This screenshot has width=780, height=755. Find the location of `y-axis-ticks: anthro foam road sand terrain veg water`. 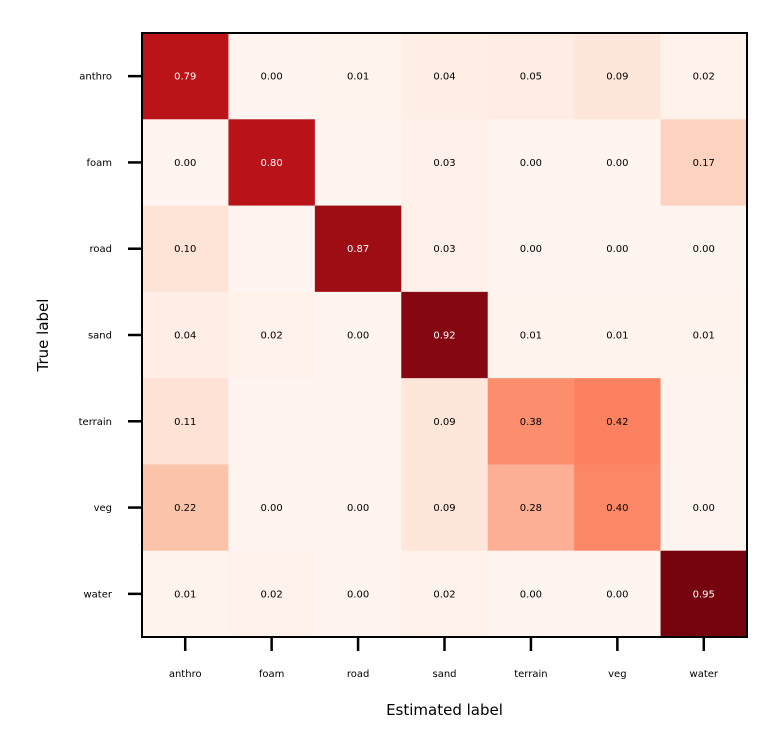

y-axis-ticks: anthro foam road sand terrain veg water is located at coordinates (110, 336).